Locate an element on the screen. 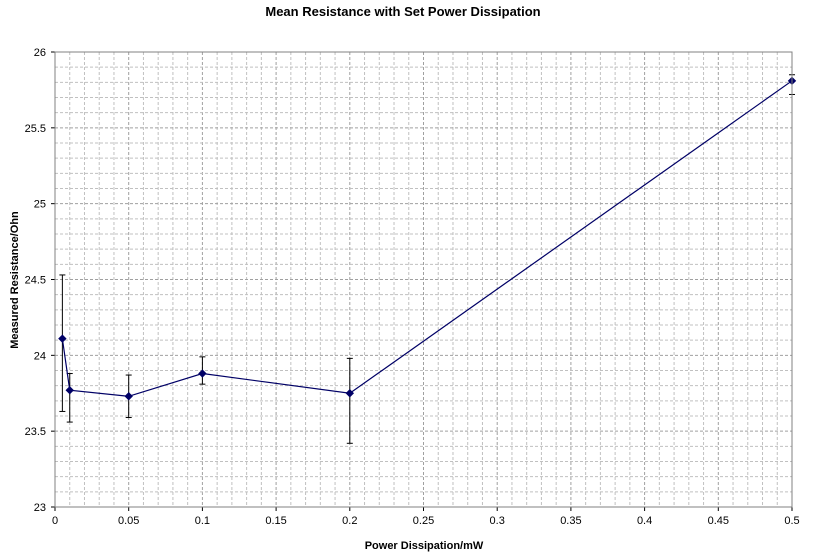 The width and height of the screenshot is (815, 557). x-tick-label: 0.1 is located at coordinates (202, 521).